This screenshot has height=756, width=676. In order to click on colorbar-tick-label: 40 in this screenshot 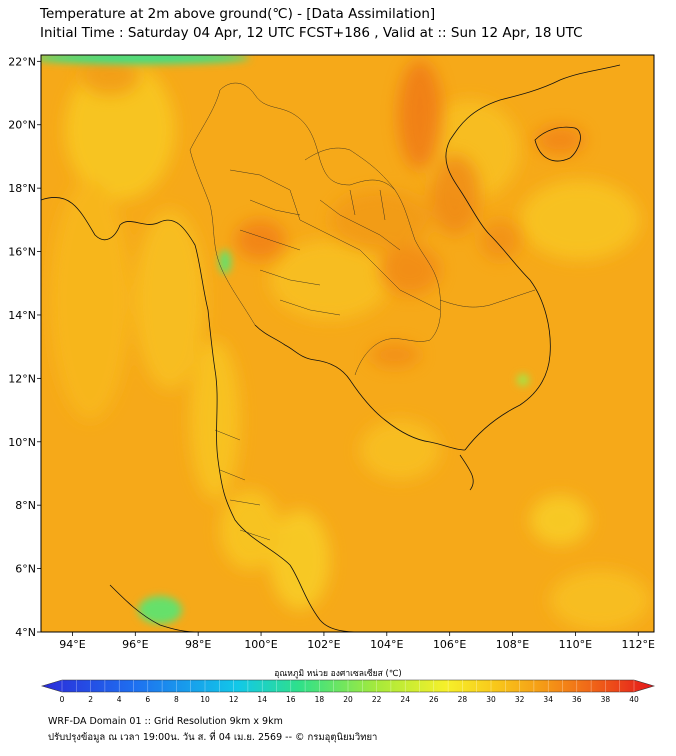, I will do `click(634, 699)`.